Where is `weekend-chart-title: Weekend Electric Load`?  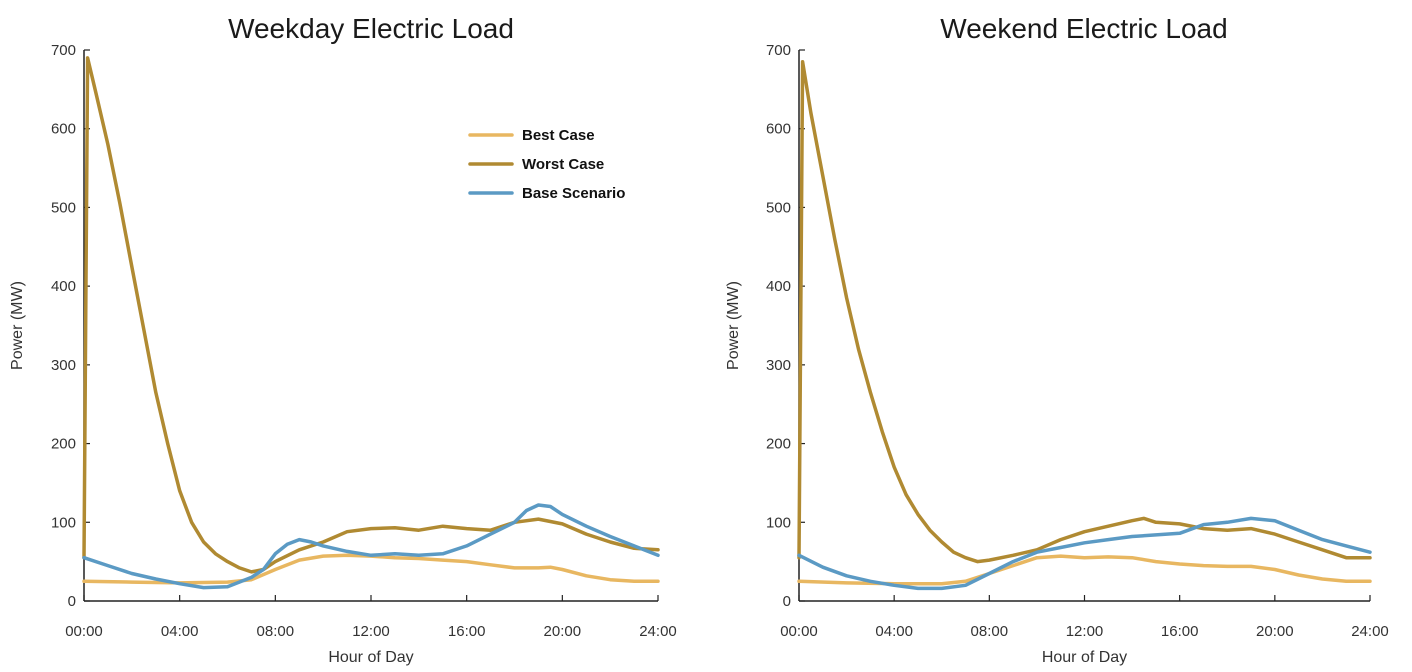 weekend-chart-title: Weekend Electric Load is located at coordinates (1083, 28).